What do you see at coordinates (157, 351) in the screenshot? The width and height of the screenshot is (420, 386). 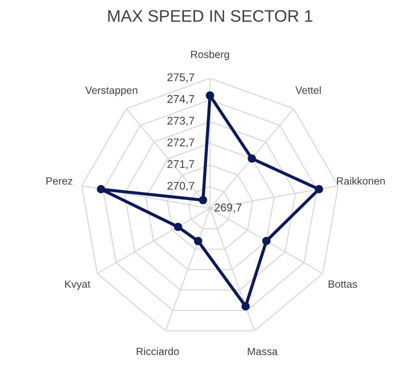 I see `spoke-label: Ricciardo` at bounding box center [157, 351].